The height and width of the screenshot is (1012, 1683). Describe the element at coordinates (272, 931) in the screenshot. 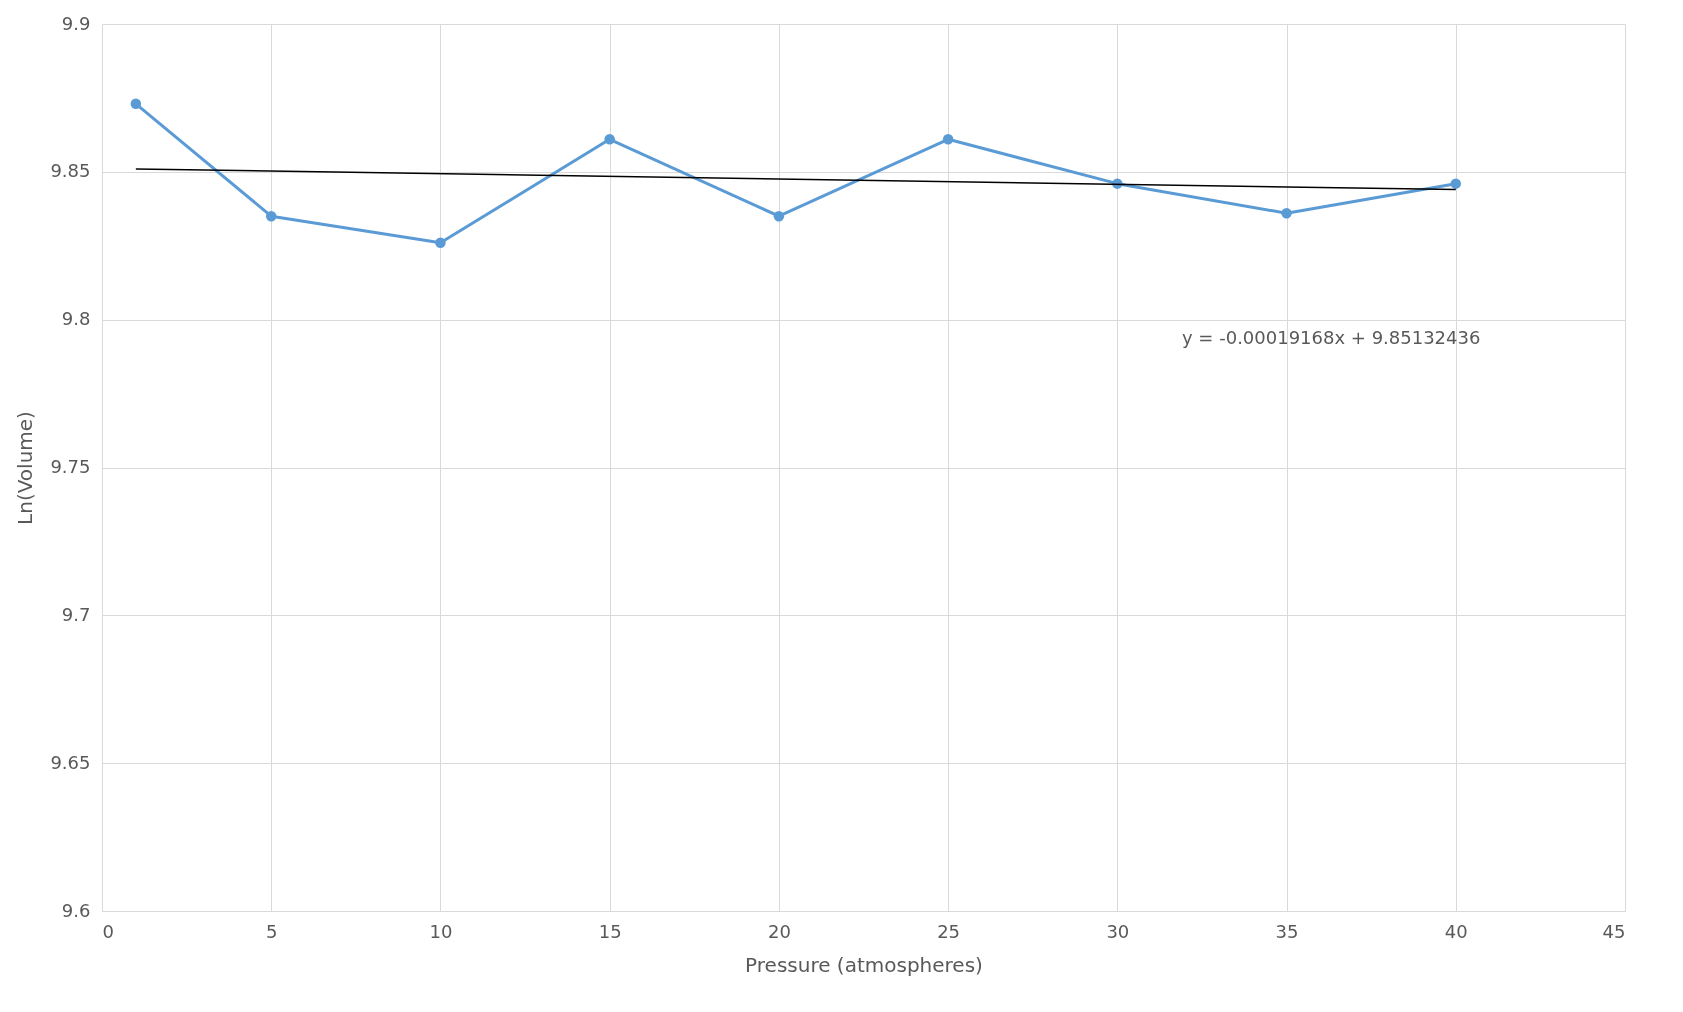

I see `x-tick-label: 5` at that location.